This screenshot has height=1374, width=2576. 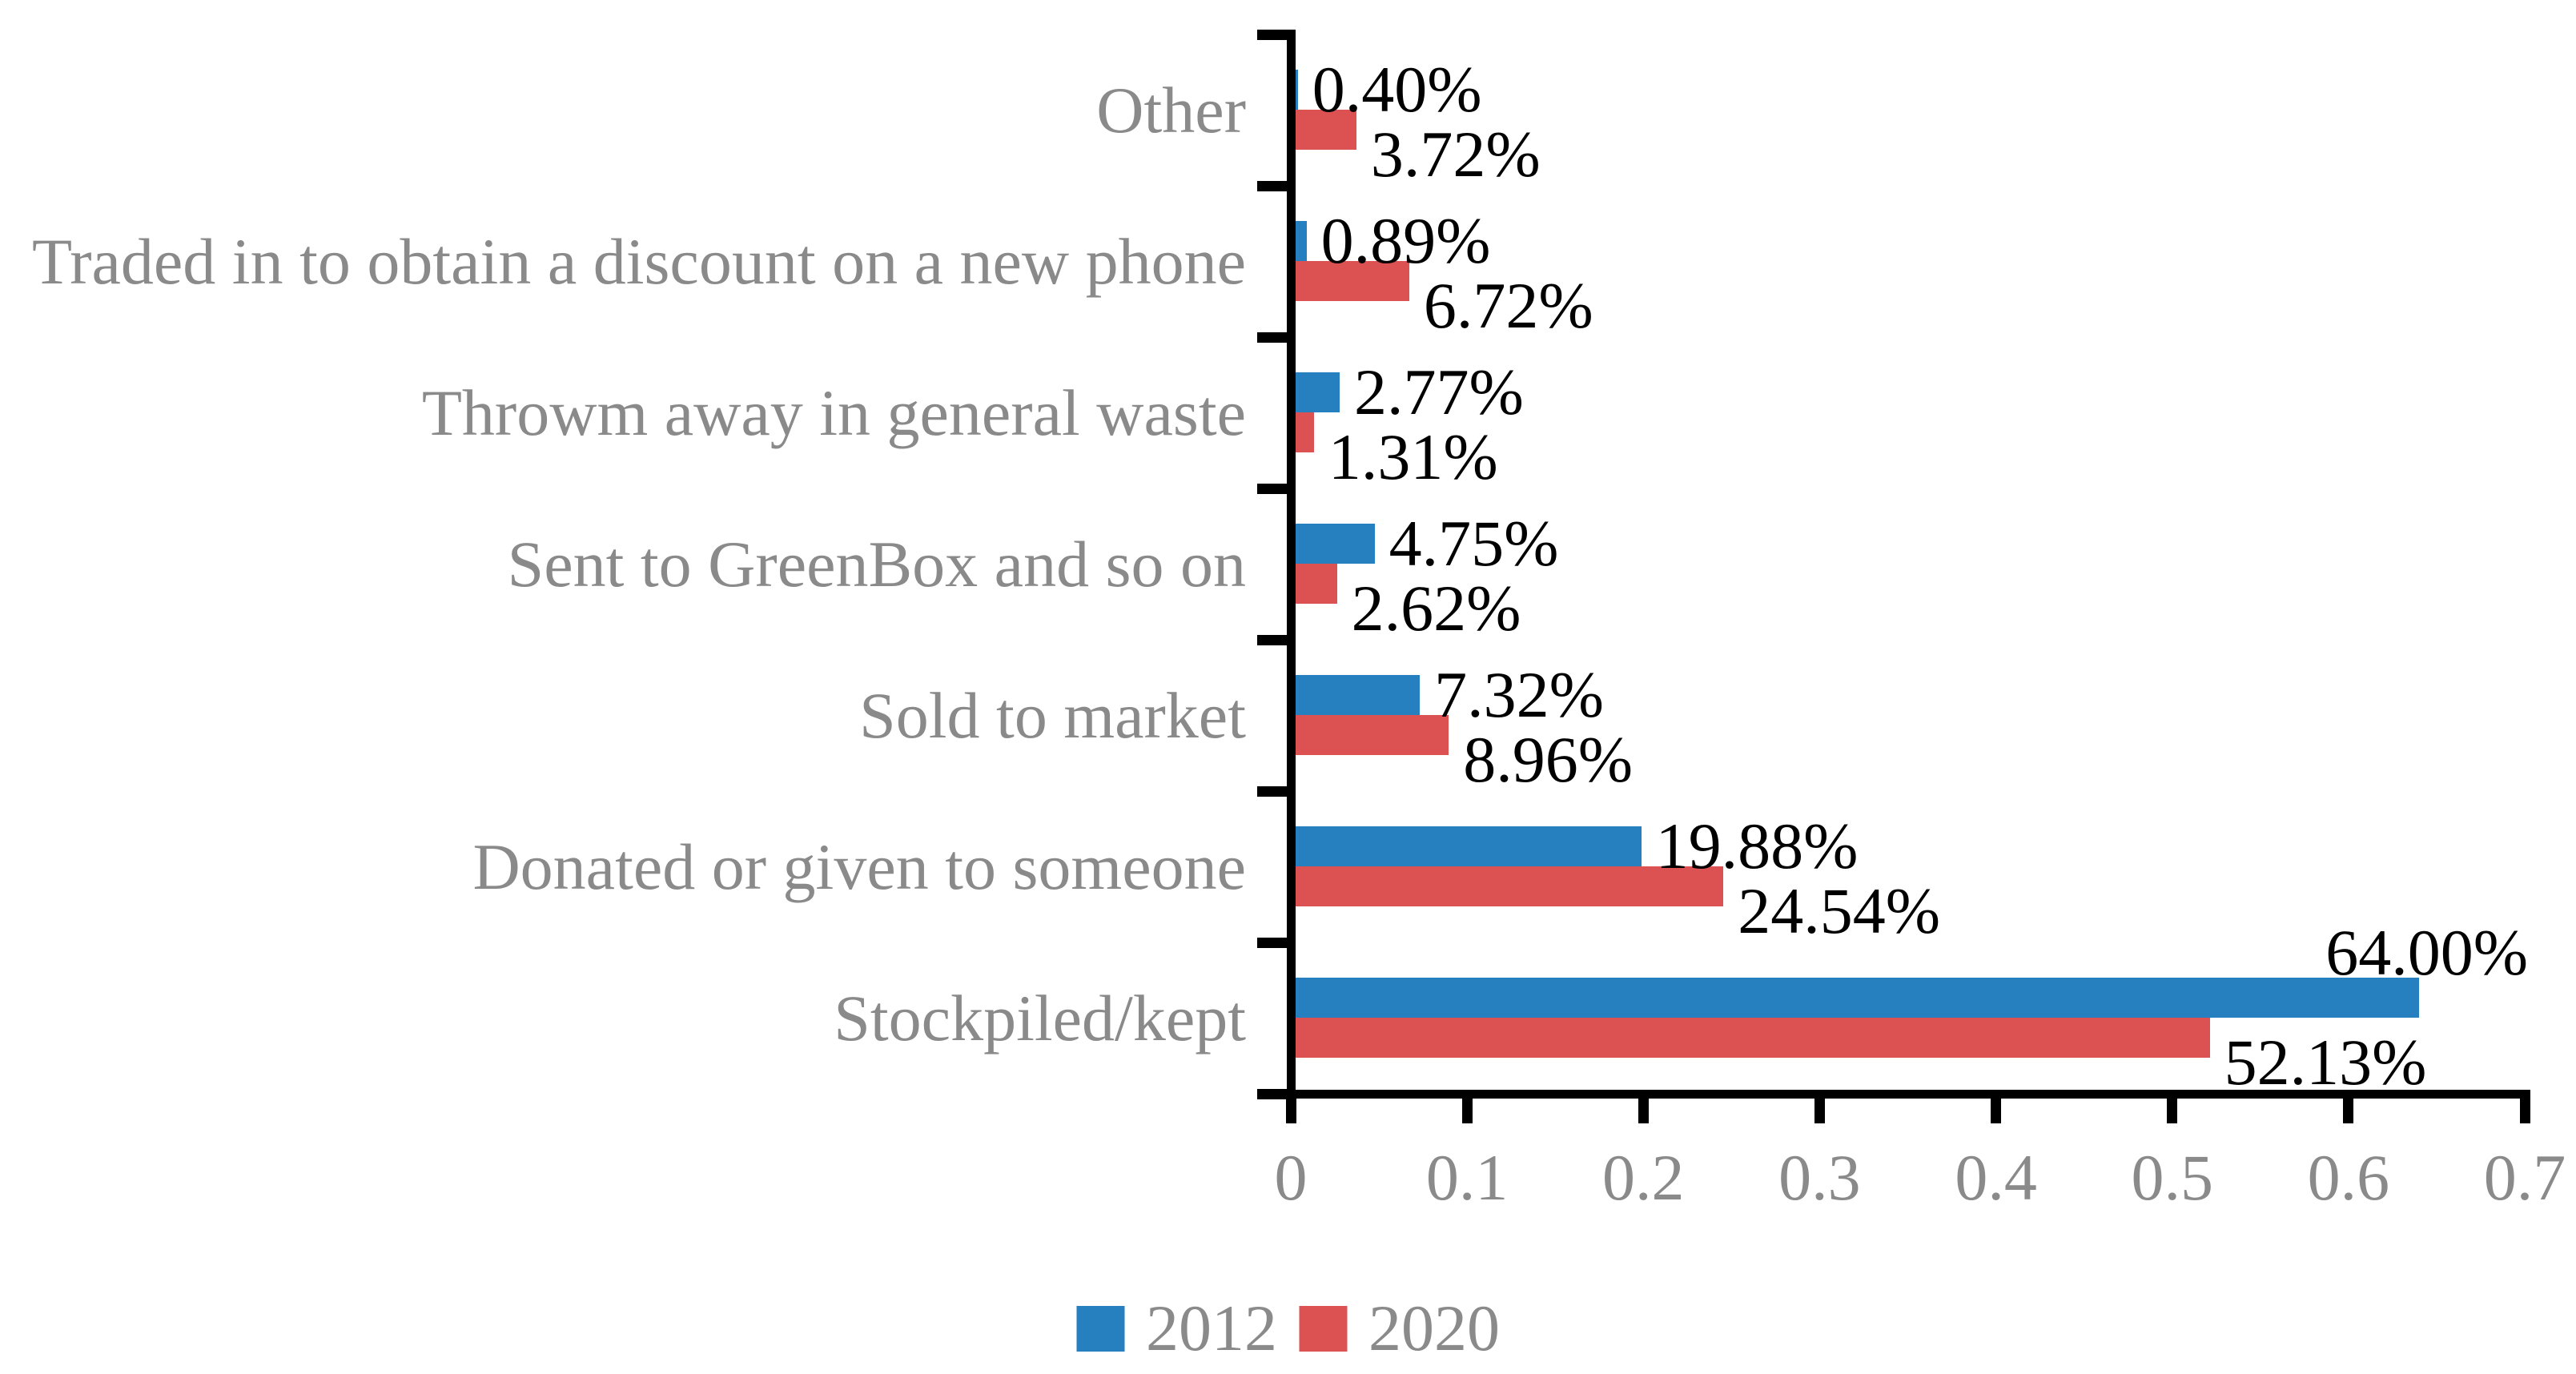 I want to click on legend-label-2020: 2020, so click(x=1434, y=1328).